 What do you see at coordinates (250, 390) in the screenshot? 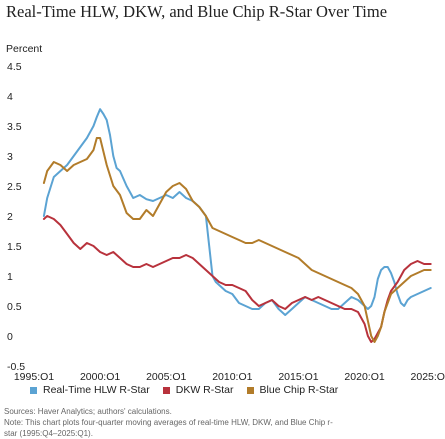
I see `legend-swatch-bluechip` at bounding box center [250, 390].